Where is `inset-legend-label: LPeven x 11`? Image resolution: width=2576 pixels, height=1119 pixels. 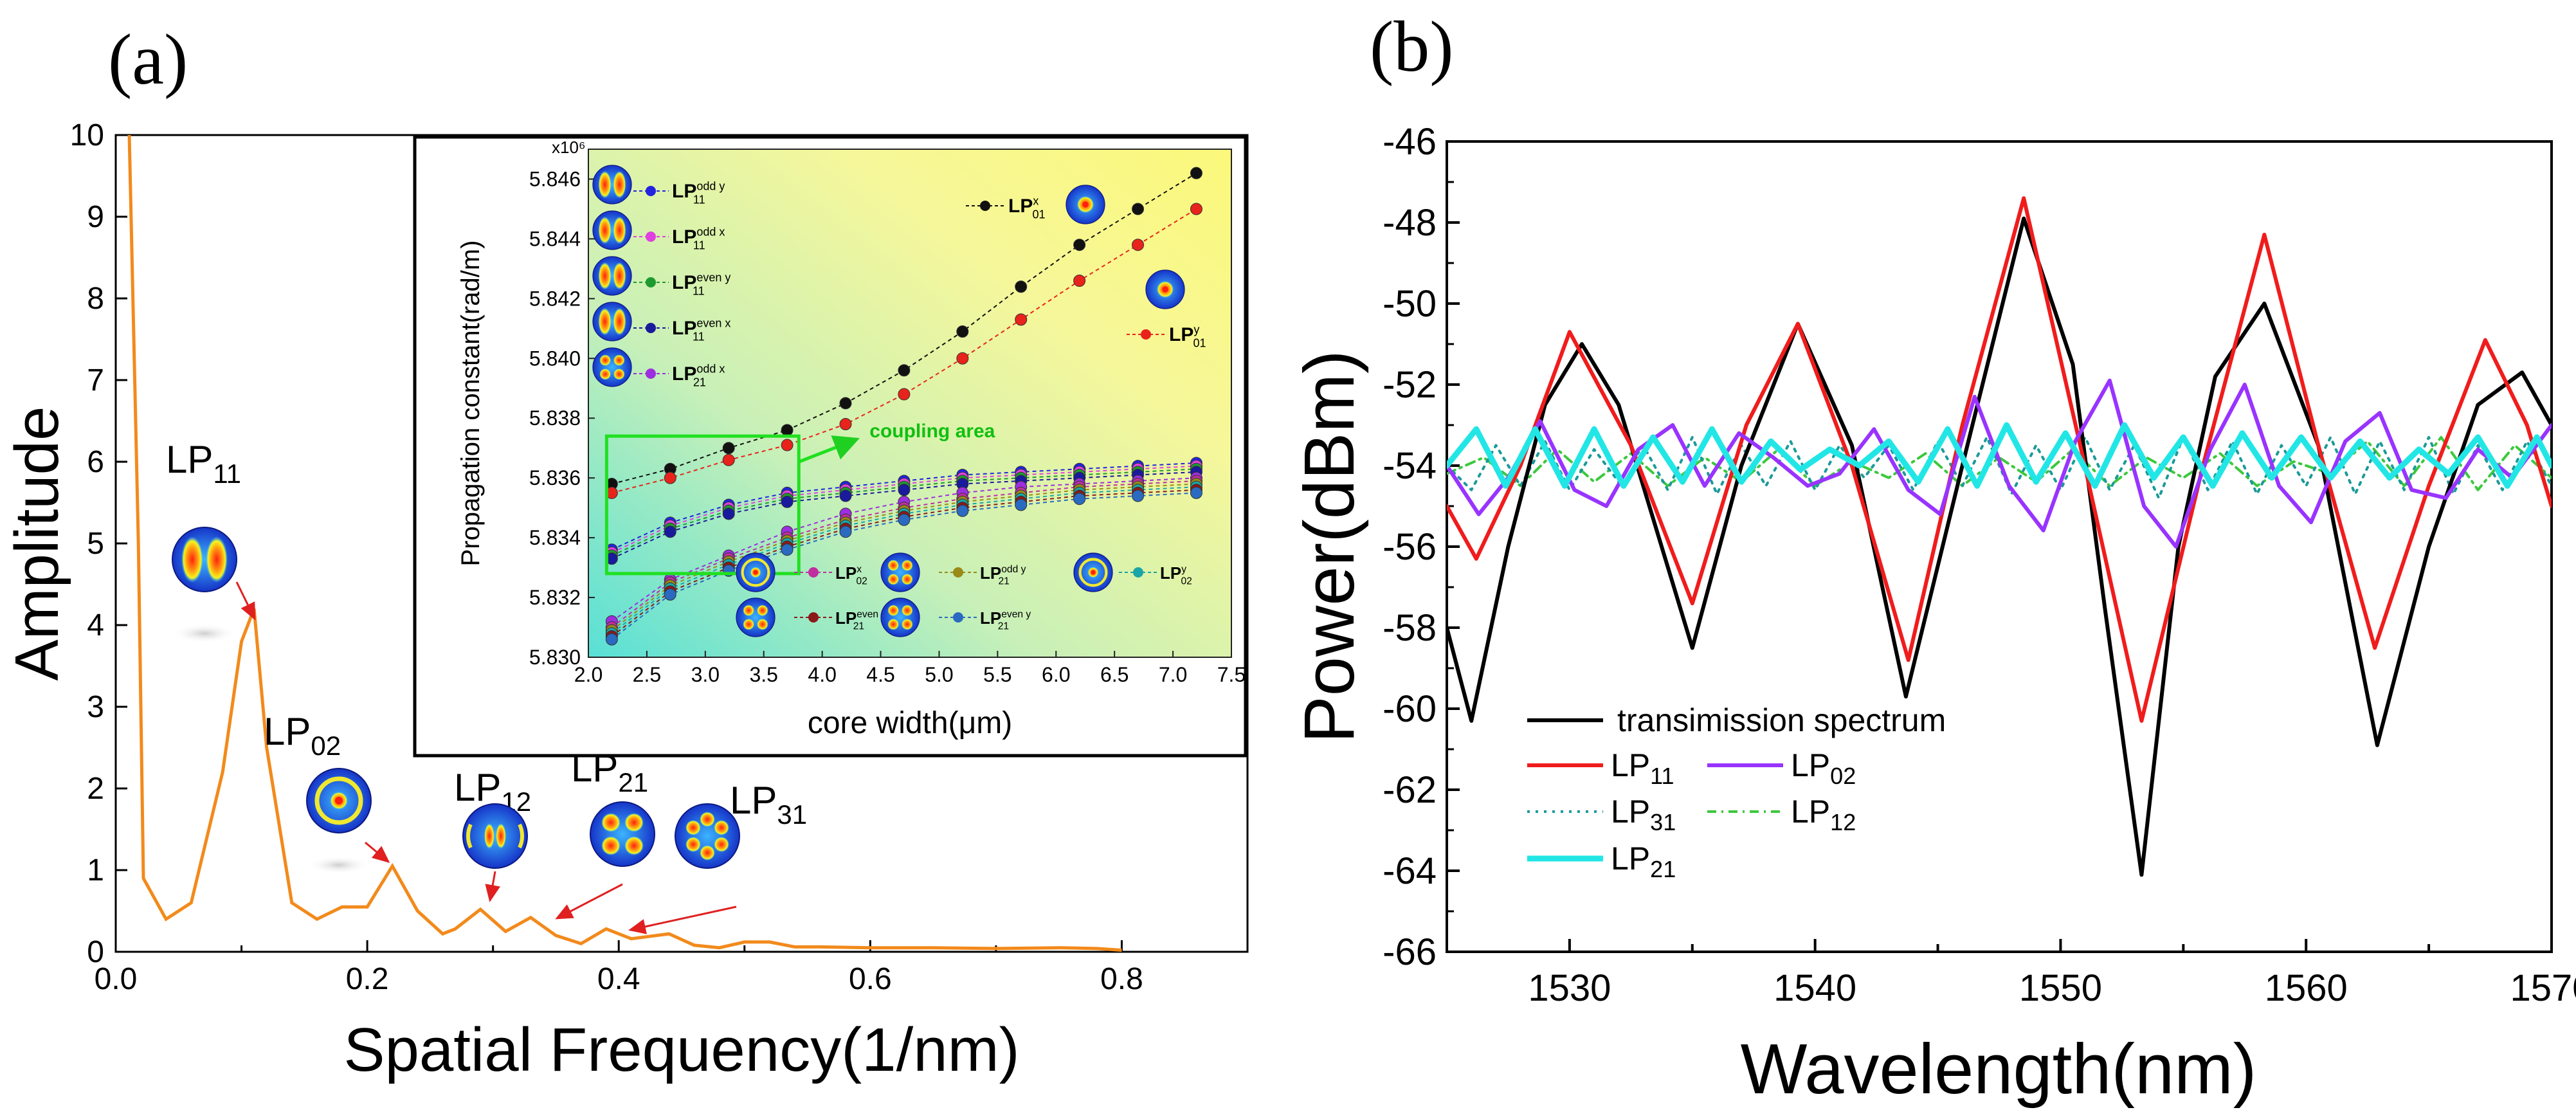 inset-legend-label: LPeven x 11 is located at coordinates (701, 330).